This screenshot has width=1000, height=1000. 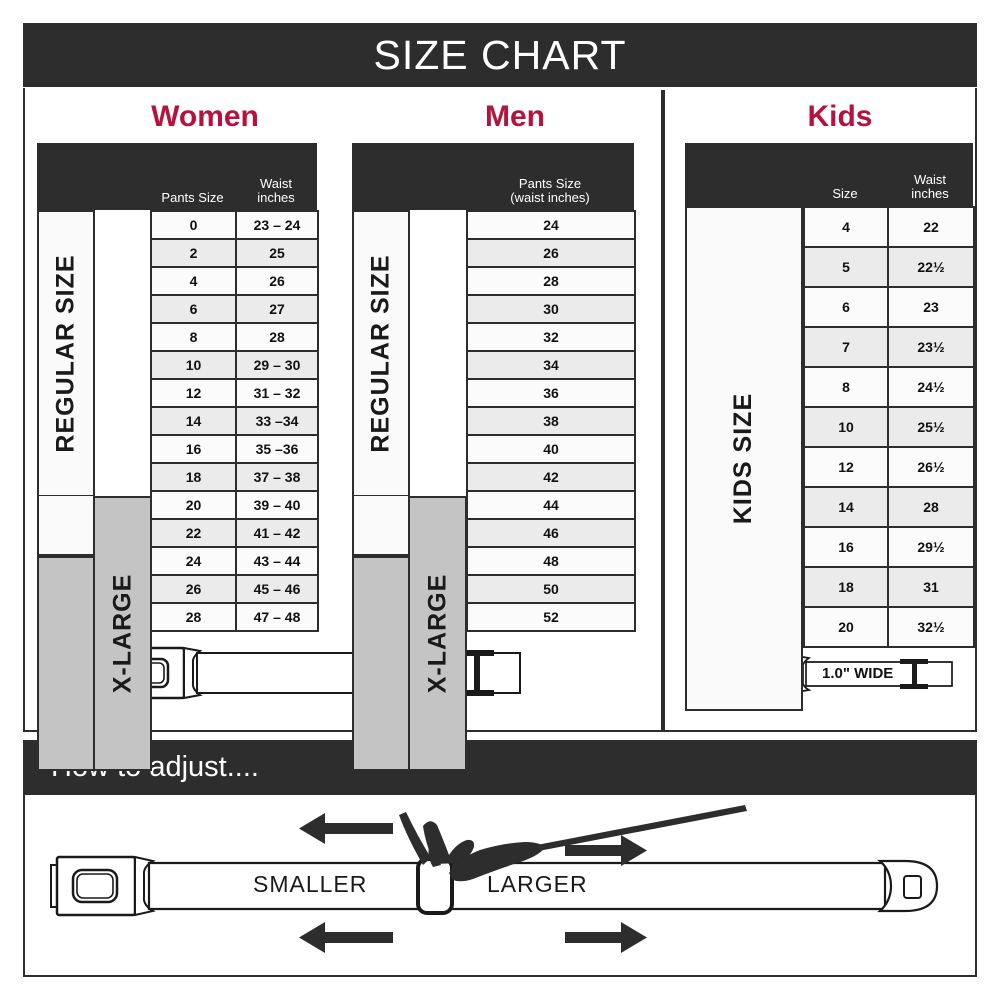 I want to click on women-cell-size: 14, so click(x=193, y=421).